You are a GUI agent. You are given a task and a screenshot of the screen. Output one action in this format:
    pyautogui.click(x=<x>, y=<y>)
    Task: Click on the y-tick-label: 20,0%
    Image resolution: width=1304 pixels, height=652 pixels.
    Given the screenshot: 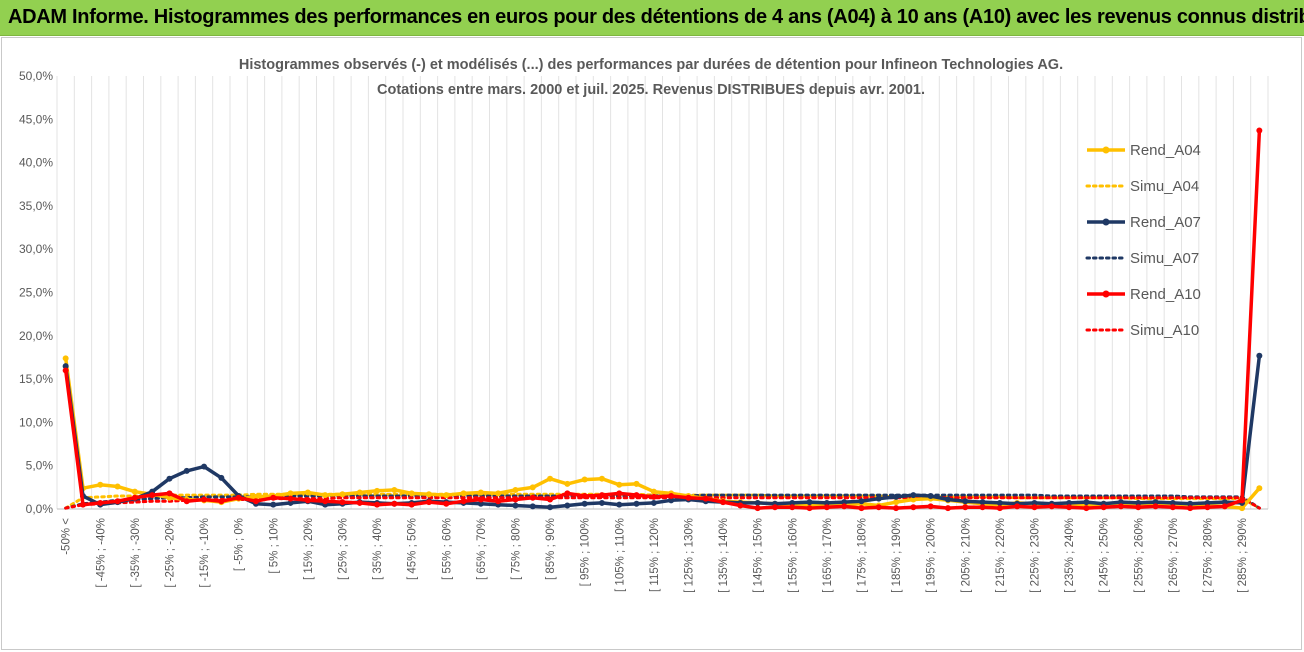 What is the action you would take?
    pyautogui.click(x=36, y=336)
    